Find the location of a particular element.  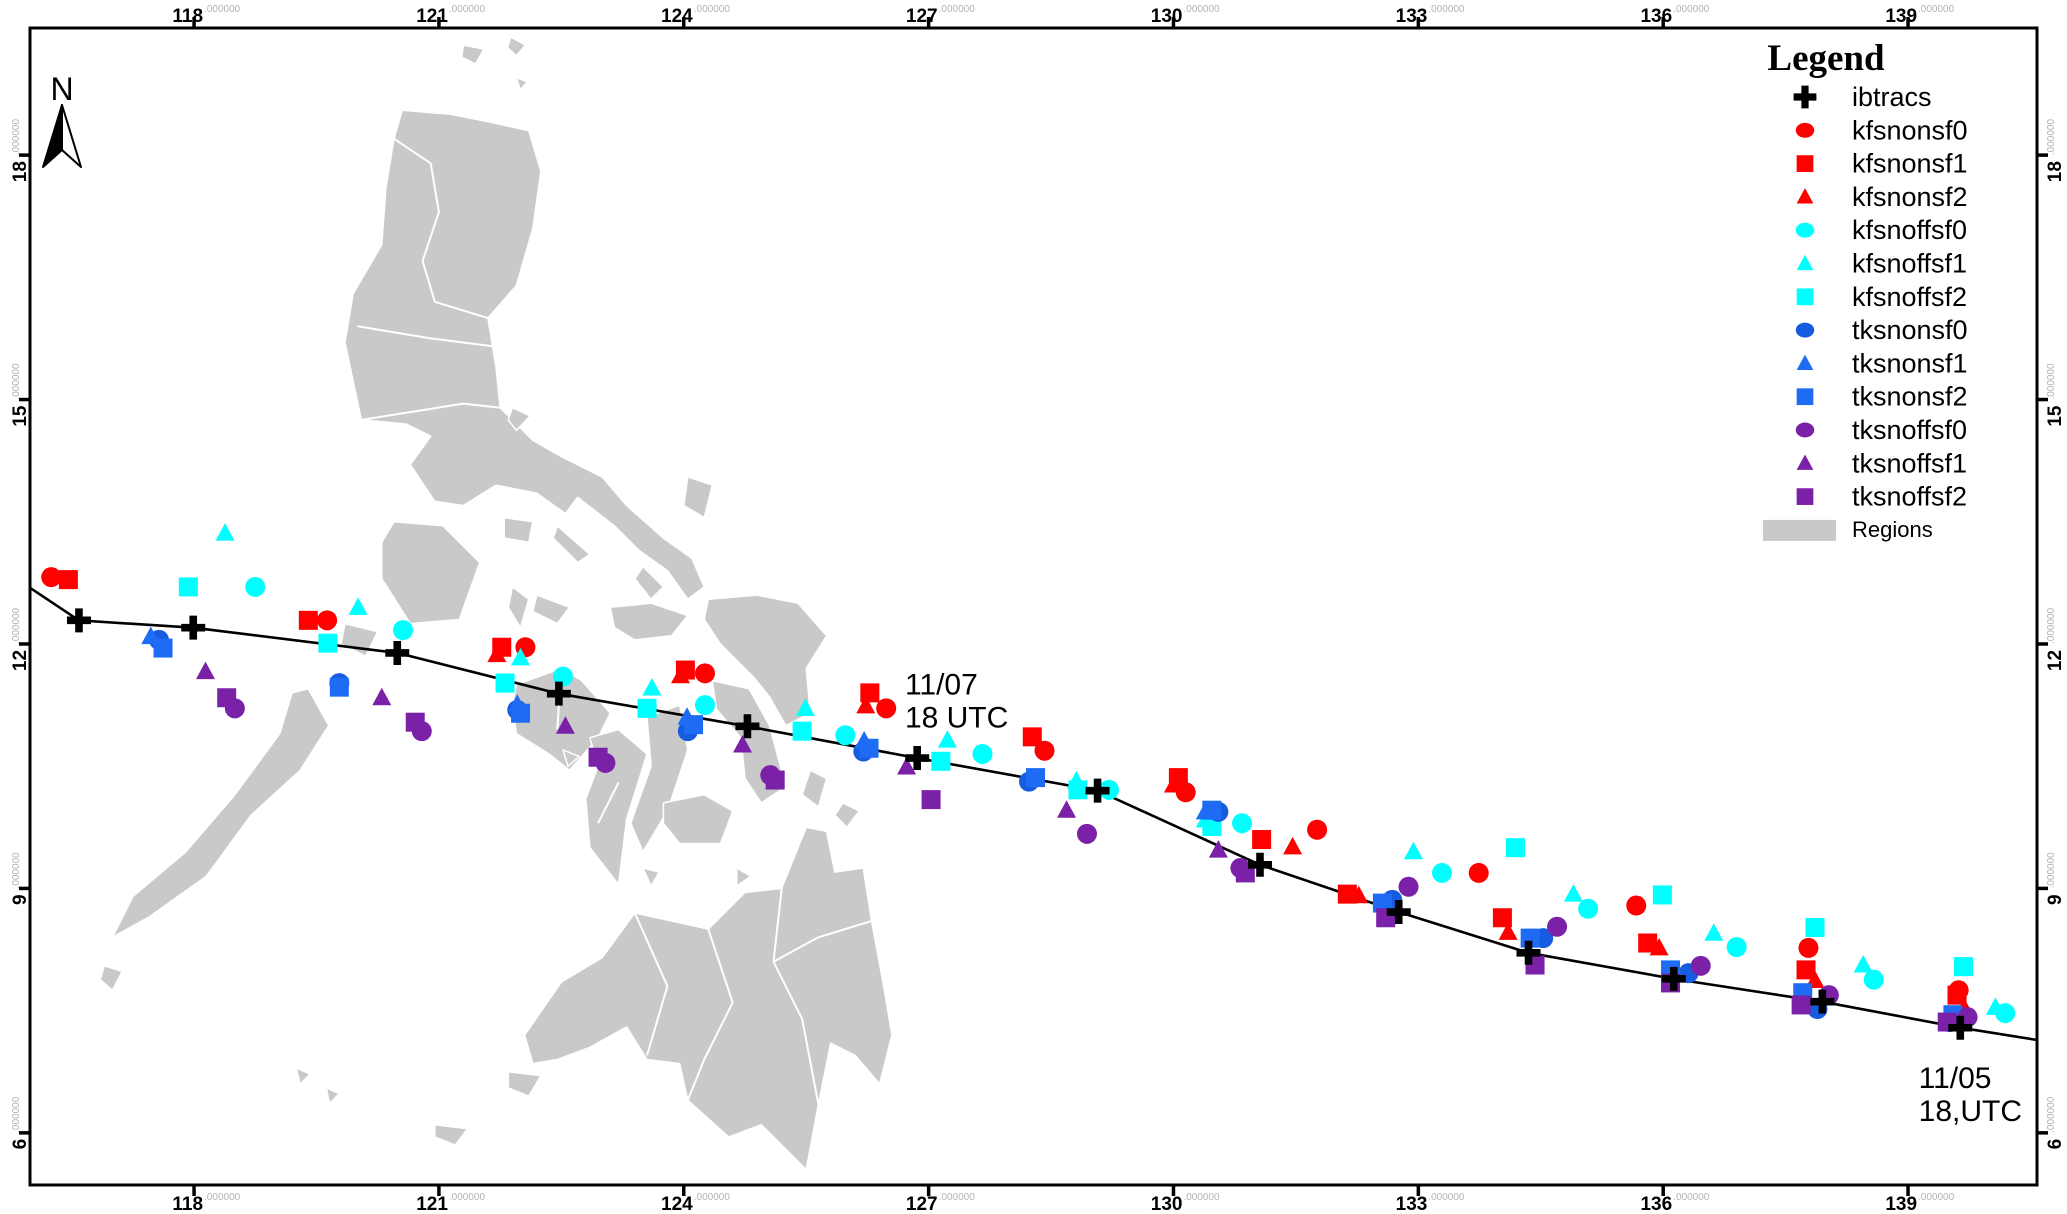

north-arrow-icon is located at coordinates (71, 136).